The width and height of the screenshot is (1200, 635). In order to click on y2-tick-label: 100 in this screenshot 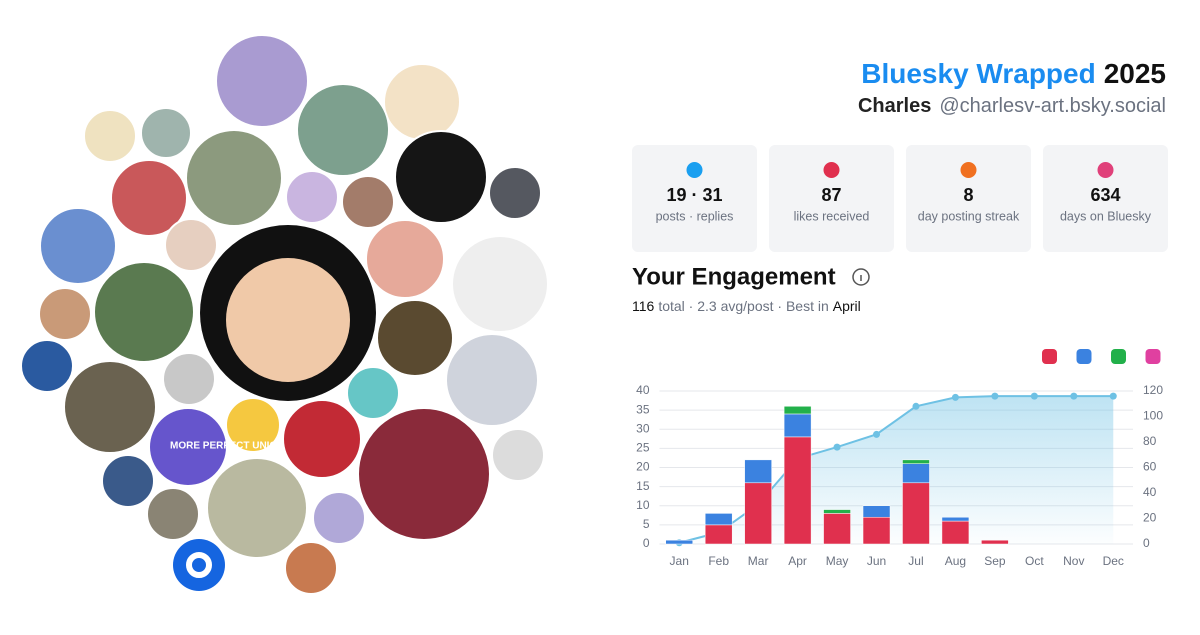, I will do `click(1153, 416)`.